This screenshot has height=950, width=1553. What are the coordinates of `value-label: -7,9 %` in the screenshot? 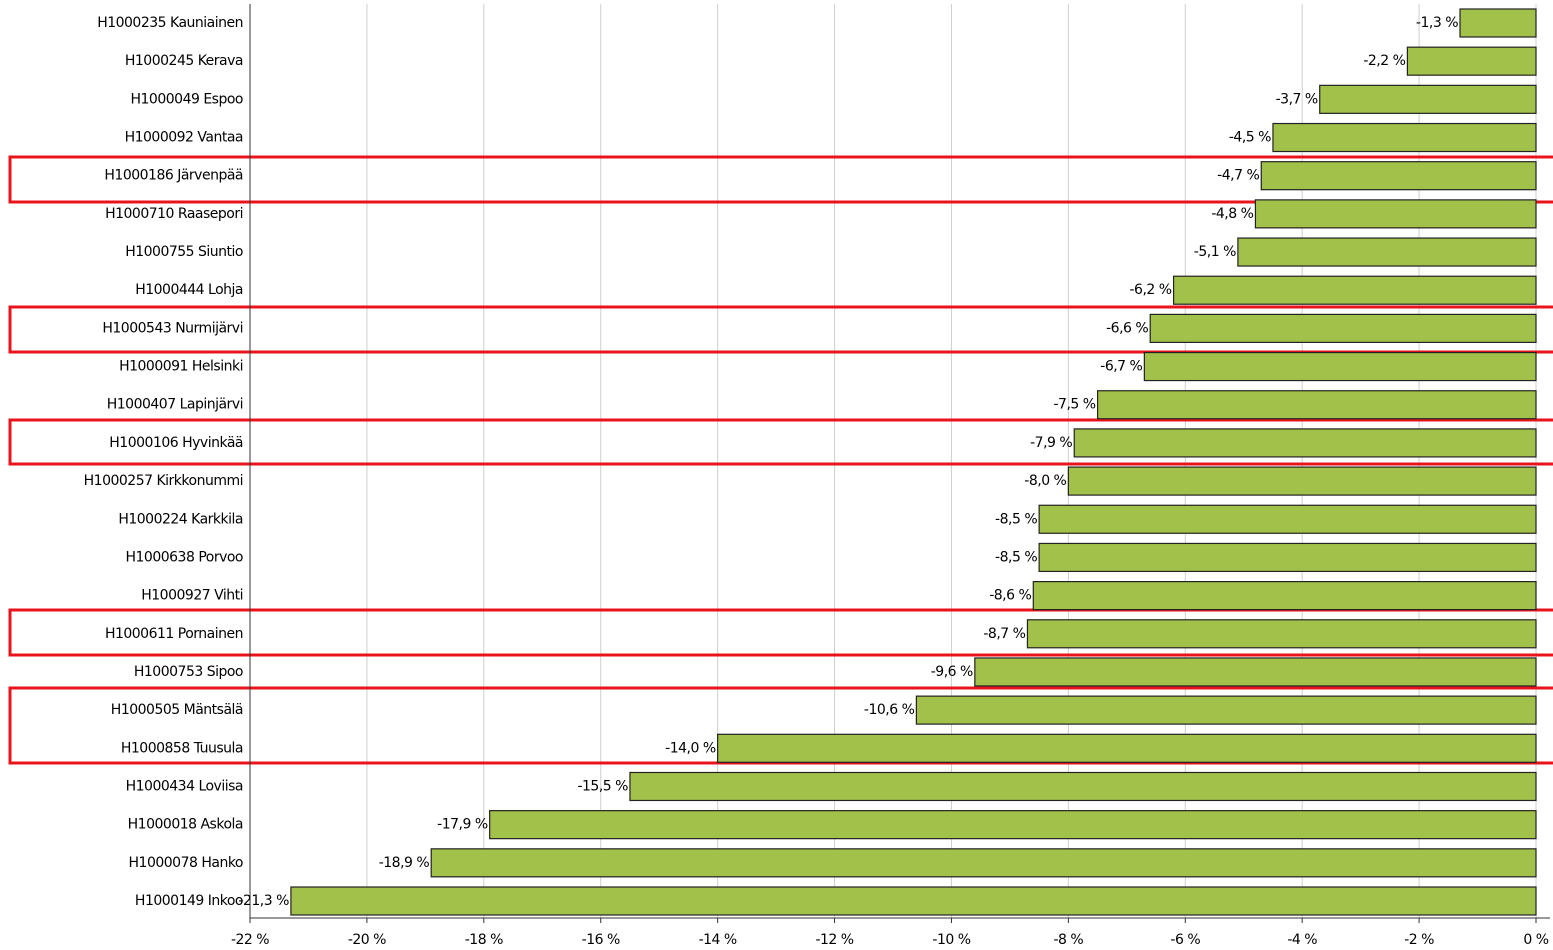 It's located at (1051, 443).